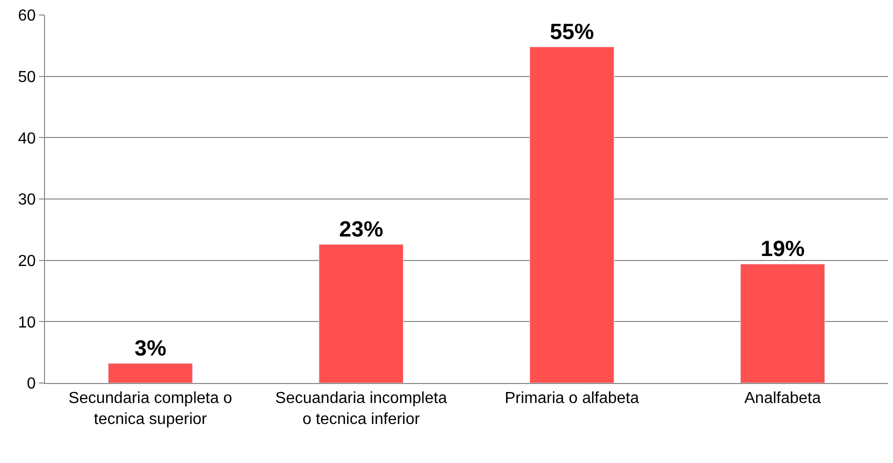 Image resolution: width=893 pixels, height=463 pixels. What do you see at coordinates (572, 399) in the screenshot?
I see `x-tick-label: Primaria o alfabeta` at bounding box center [572, 399].